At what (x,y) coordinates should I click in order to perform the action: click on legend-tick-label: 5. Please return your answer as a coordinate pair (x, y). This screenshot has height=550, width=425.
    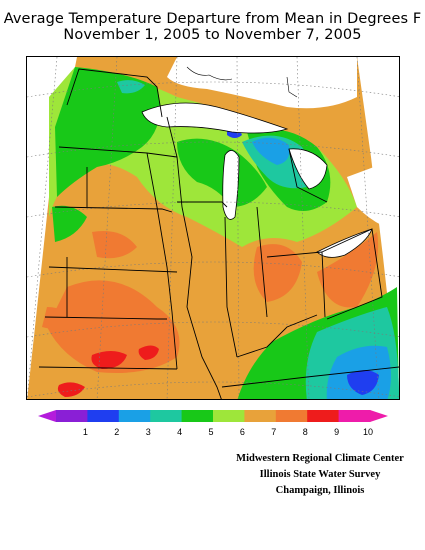
    Looking at the image, I should click on (210, 432).